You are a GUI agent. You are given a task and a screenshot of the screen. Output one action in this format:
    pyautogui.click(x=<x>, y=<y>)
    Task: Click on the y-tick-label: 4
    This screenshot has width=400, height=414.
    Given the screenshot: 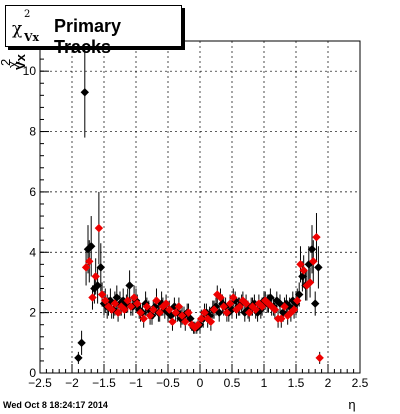 What is the action you would take?
    pyautogui.click(x=32, y=252)
    